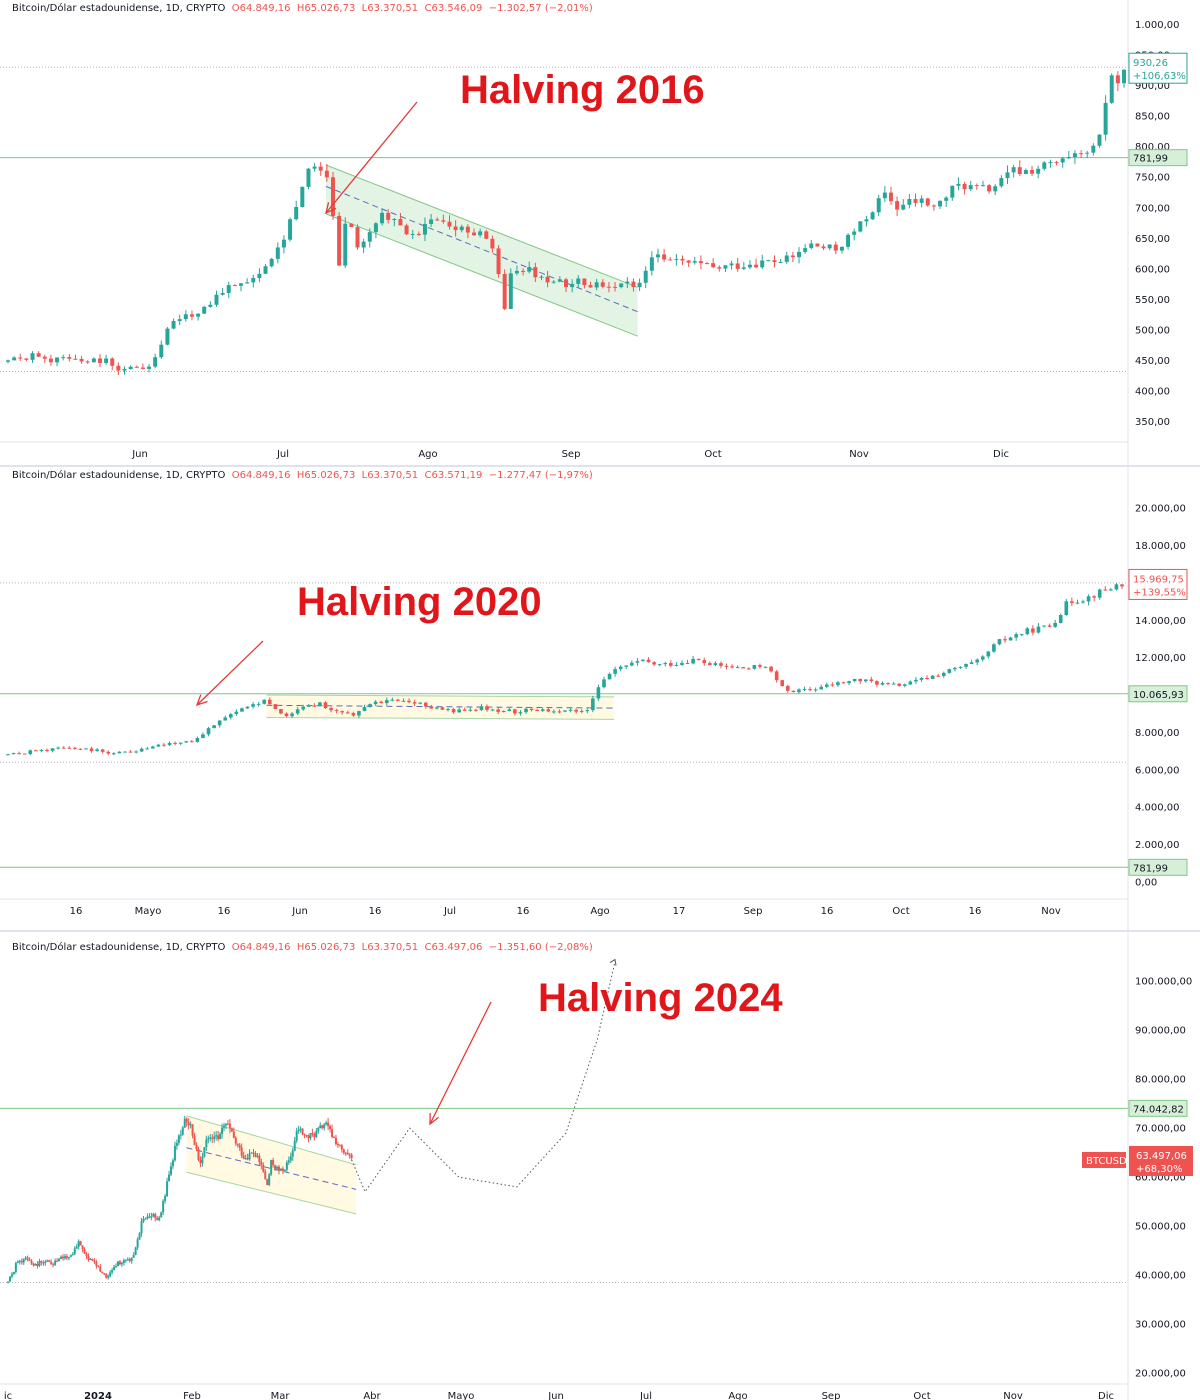 The height and width of the screenshot is (1400, 1200). I want to click on x-tick-label: Jun, so click(139, 454).